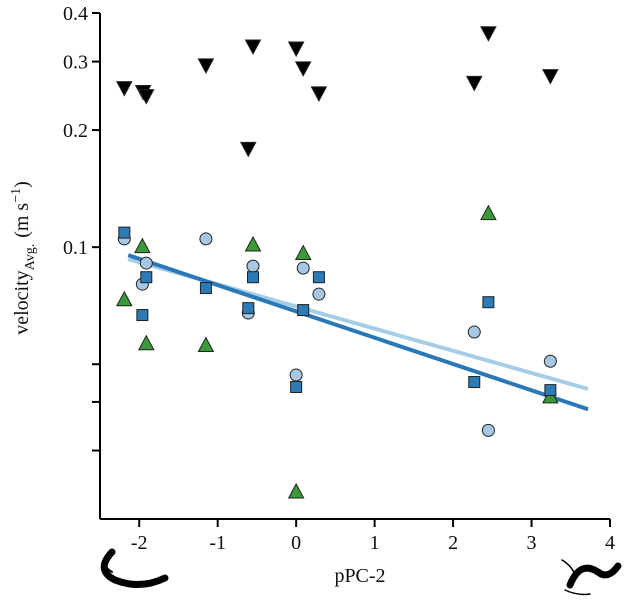 Image resolution: width=626 pixels, height=609 pixels. Describe the element at coordinates (30, 257) in the screenshot. I see `y-title-sub: Avg.` at that location.